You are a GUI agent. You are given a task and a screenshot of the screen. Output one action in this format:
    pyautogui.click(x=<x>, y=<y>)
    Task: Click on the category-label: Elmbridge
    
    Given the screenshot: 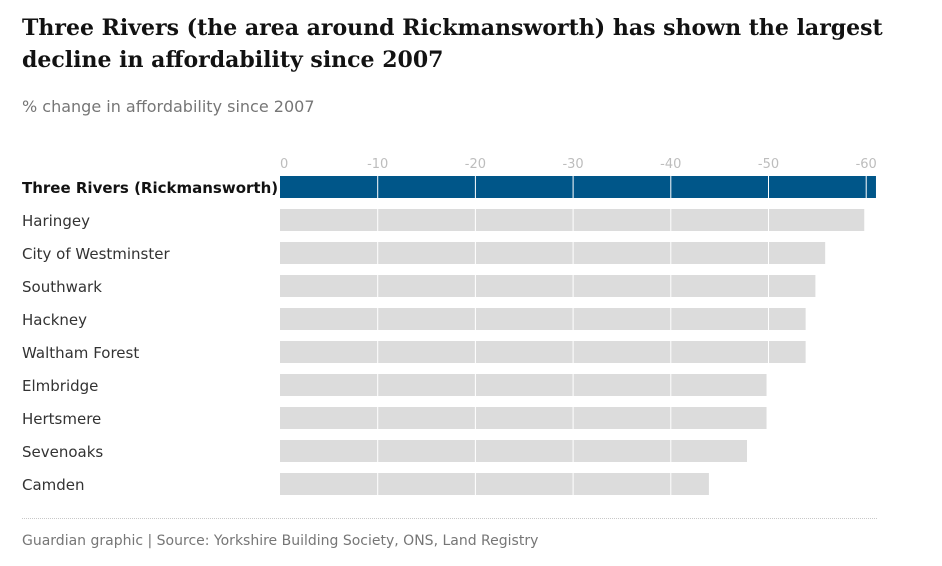 What is the action you would take?
    pyautogui.click(x=60, y=386)
    